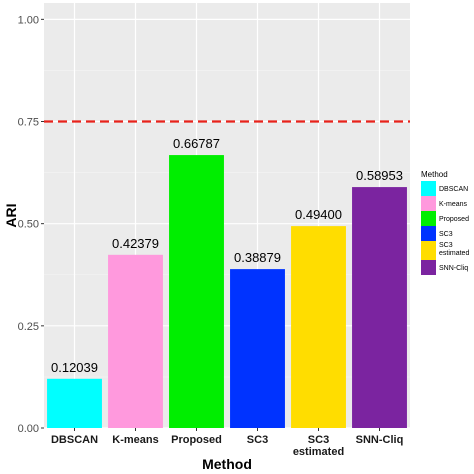  I want to click on x-tick-label: SC3, so click(257, 440).